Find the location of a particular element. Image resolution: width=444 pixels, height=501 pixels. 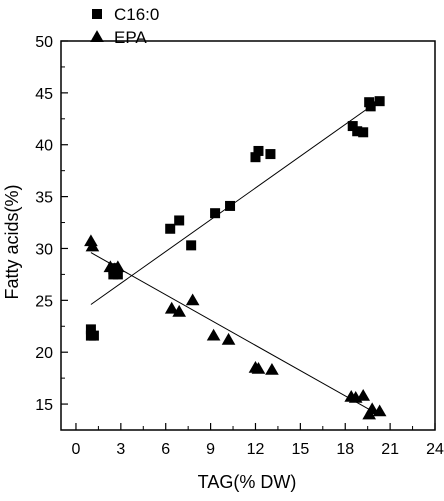

legend-label-c16-0: C16:0 is located at coordinates (136, 14).